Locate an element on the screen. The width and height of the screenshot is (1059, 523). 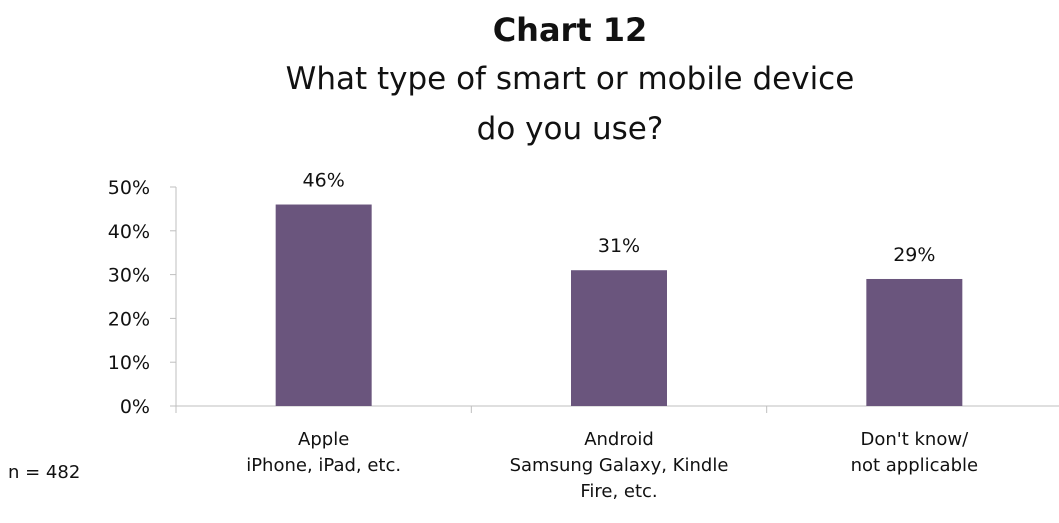
category-label: Apple is located at coordinates (323, 439).